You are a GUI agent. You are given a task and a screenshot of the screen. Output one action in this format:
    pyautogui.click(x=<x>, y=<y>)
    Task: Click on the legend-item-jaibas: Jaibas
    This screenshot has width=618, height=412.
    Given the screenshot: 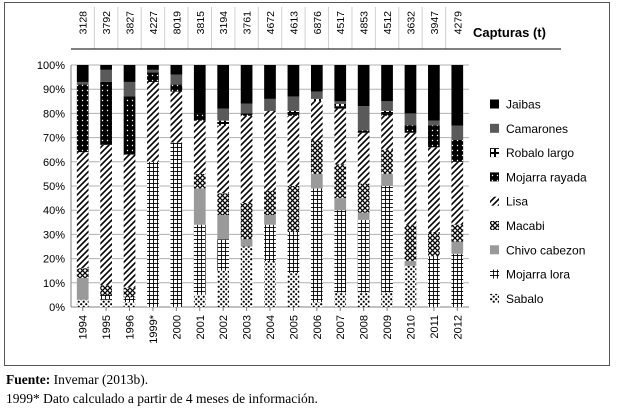 What is the action you would take?
    pyautogui.click(x=515, y=105)
    